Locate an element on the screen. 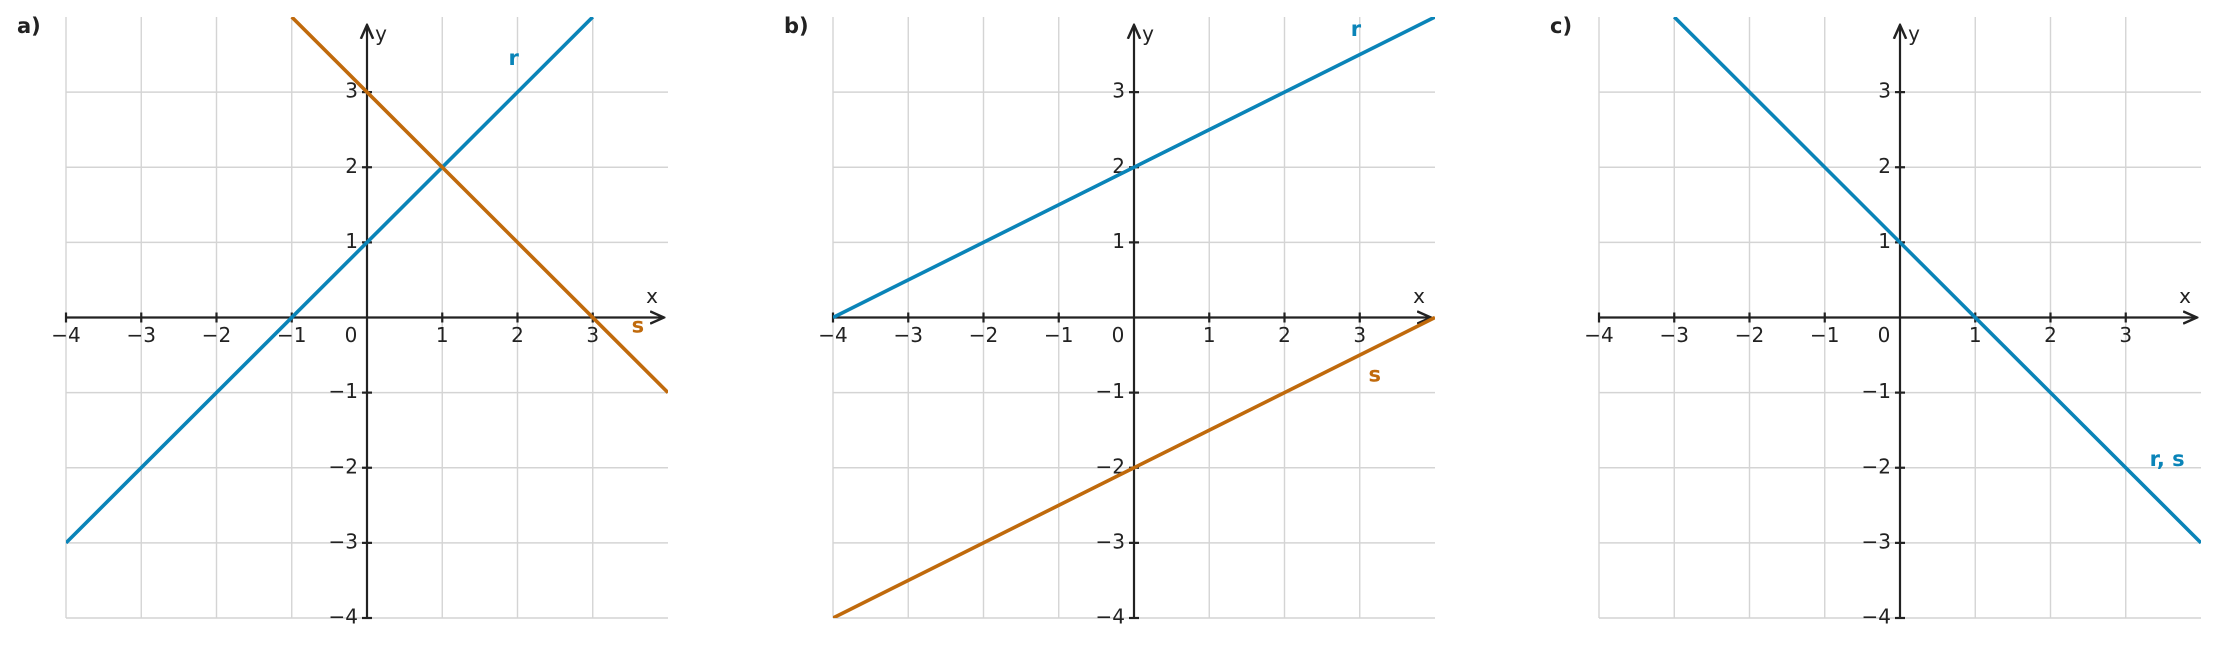 This screenshot has width=2219, height=648. panel-label: c) is located at coordinates (1561, 26).